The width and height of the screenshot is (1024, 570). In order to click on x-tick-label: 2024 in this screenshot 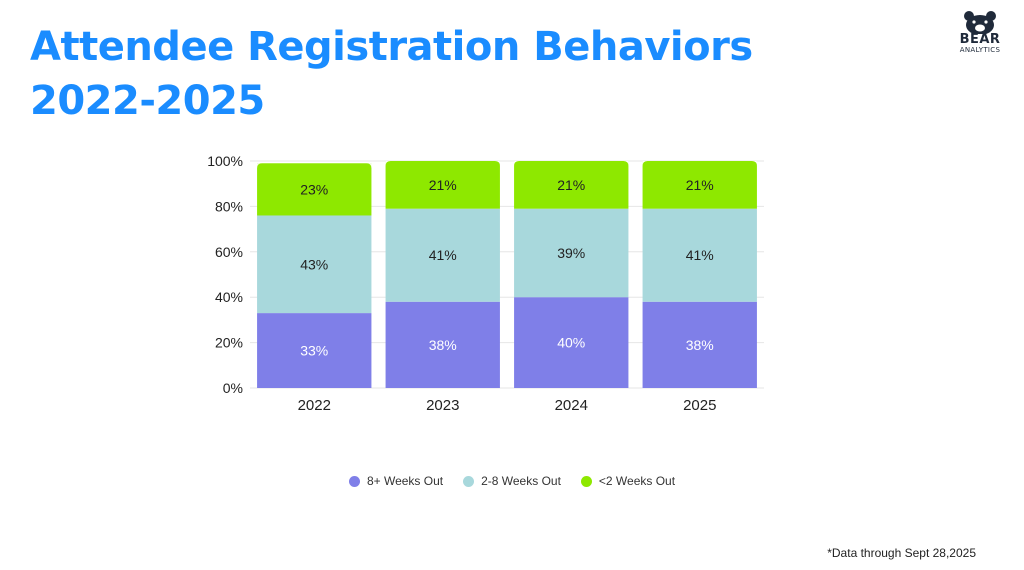, I will do `click(571, 405)`.